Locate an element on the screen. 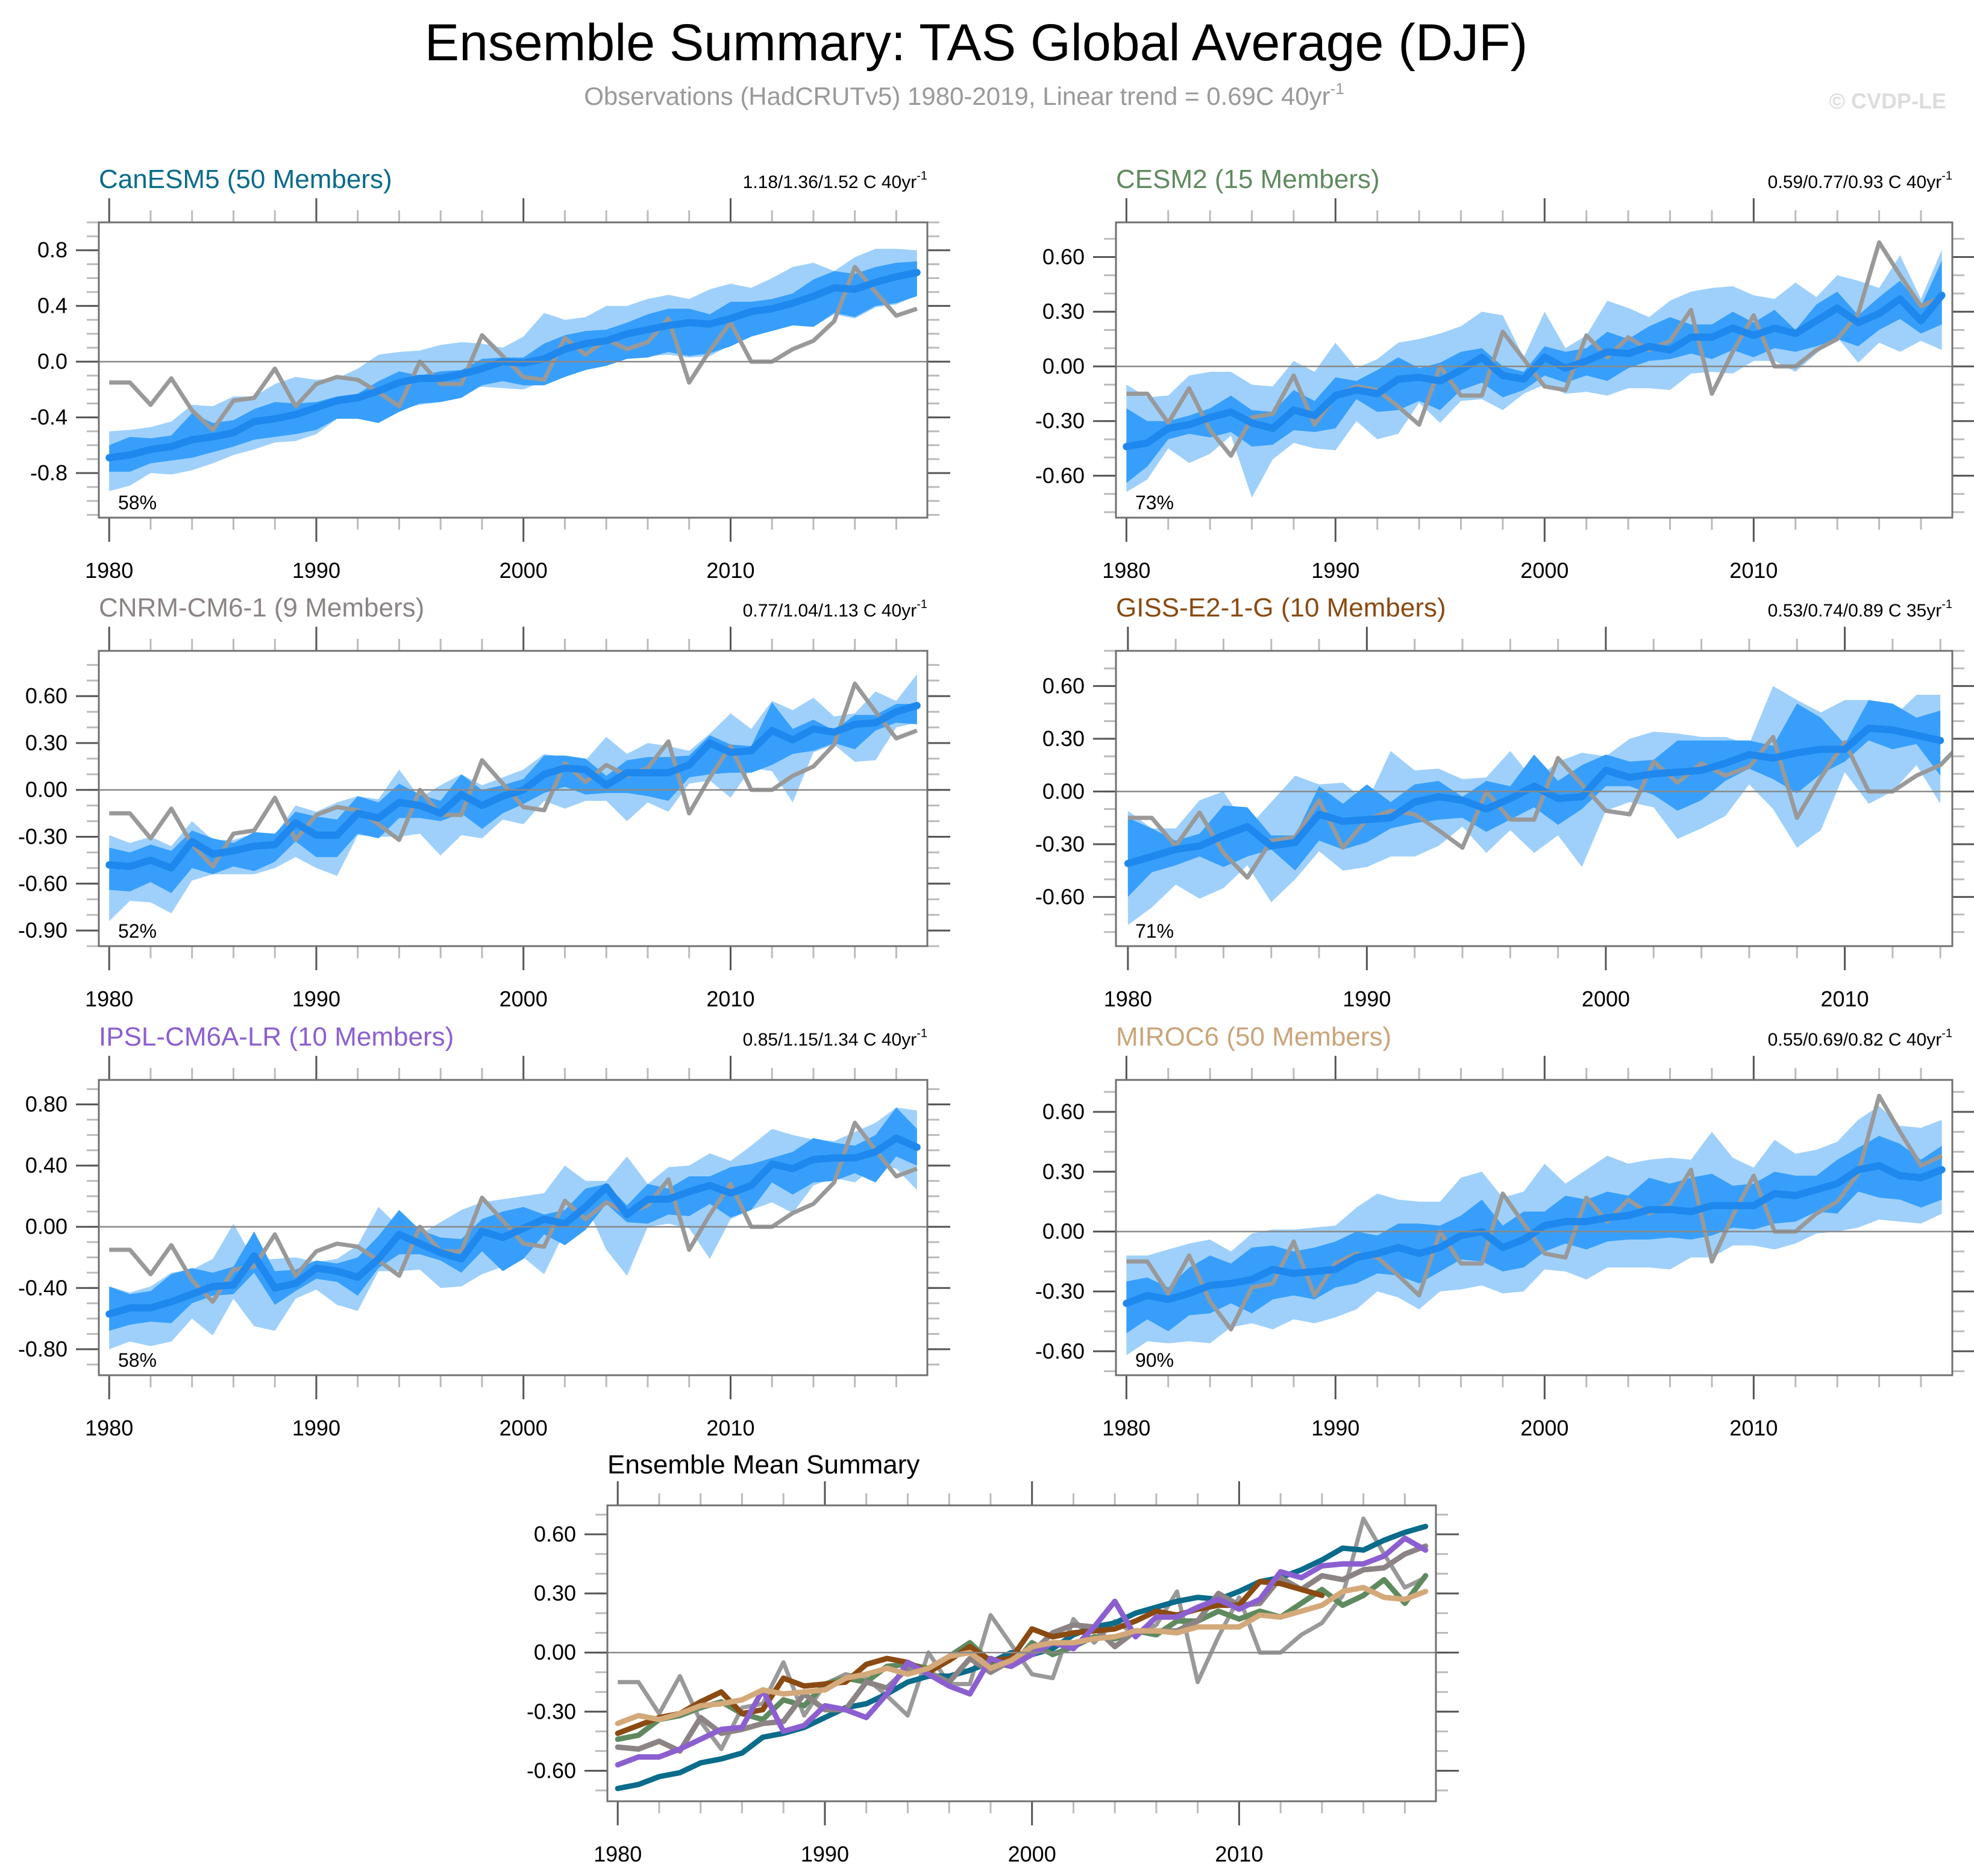 This screenshot has height=1876, width=1974. percentile-rank-label: 73% is located at coordinates (1154, 502).